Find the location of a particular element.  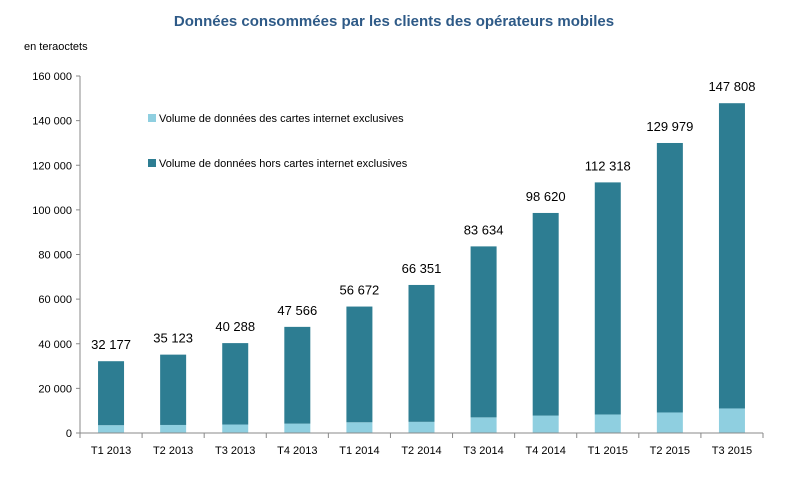

bar-total-label: 66 351 is located at coordinates (422, 268).